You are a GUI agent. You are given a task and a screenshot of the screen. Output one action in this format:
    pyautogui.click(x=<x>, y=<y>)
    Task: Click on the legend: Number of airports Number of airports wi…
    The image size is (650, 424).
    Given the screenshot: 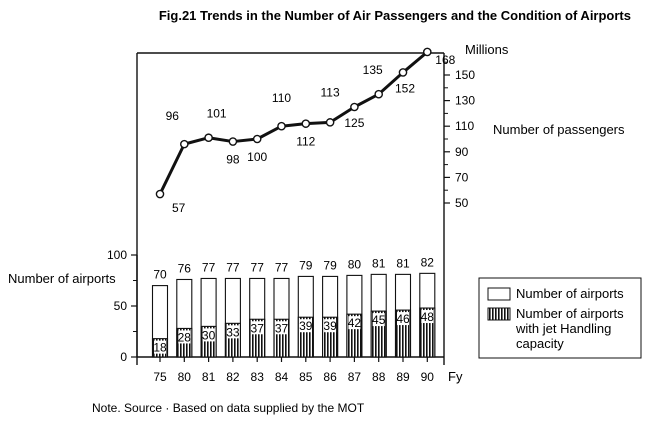 What is the action you would take?
    pyautogui.click(x=560, y=318)
    